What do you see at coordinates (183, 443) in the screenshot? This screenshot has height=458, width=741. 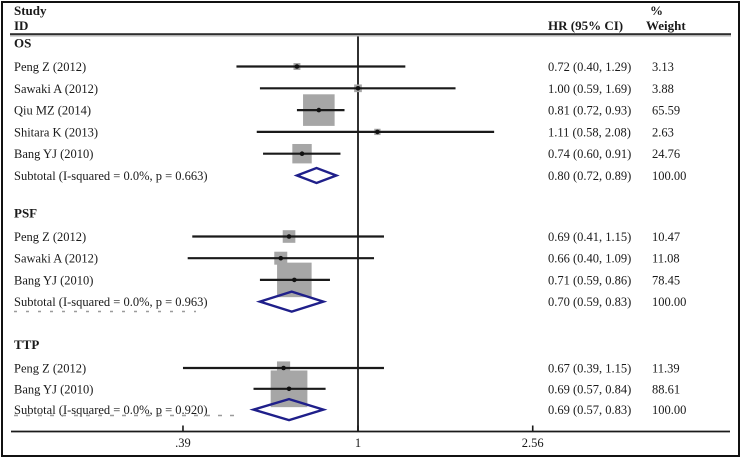 I see `axis-tick-label: .39` at bounding box center [183, 443].